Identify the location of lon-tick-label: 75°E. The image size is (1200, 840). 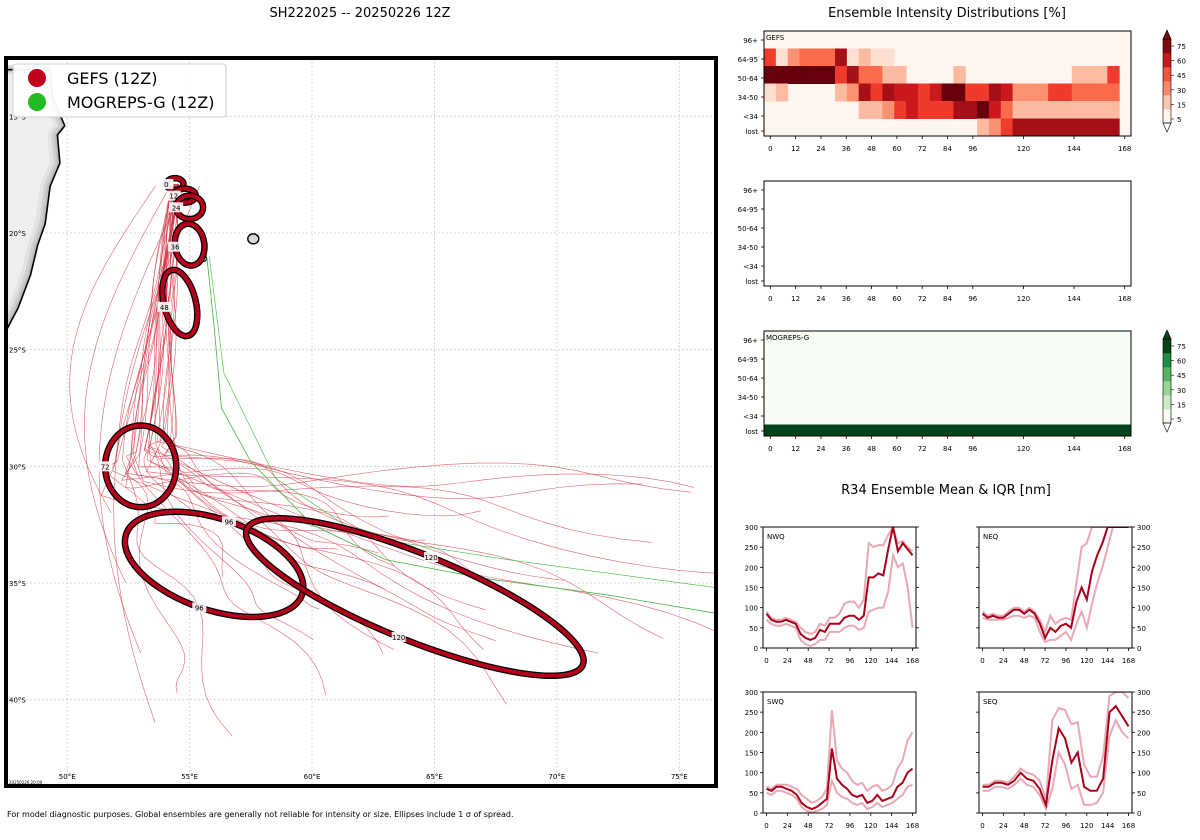
(679, 777).